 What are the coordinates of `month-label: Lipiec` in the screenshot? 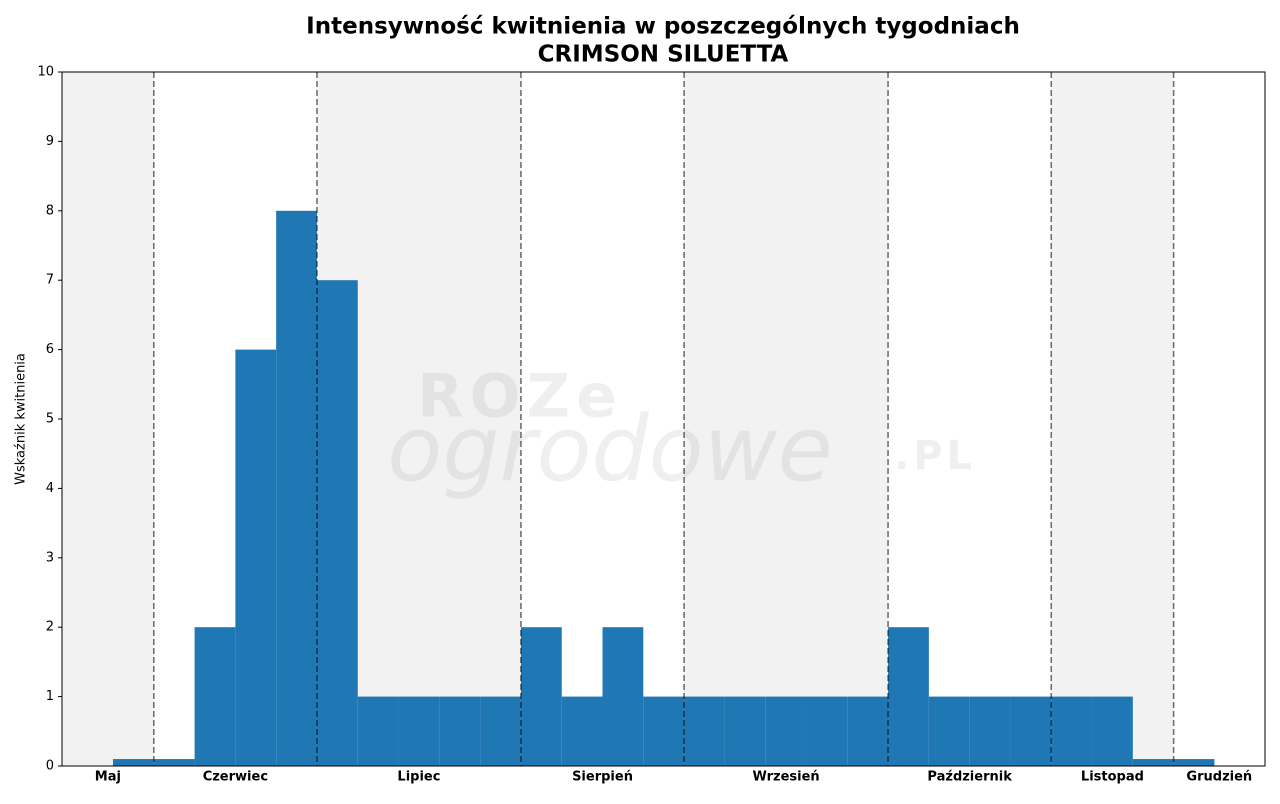 It's located at (418, 777).